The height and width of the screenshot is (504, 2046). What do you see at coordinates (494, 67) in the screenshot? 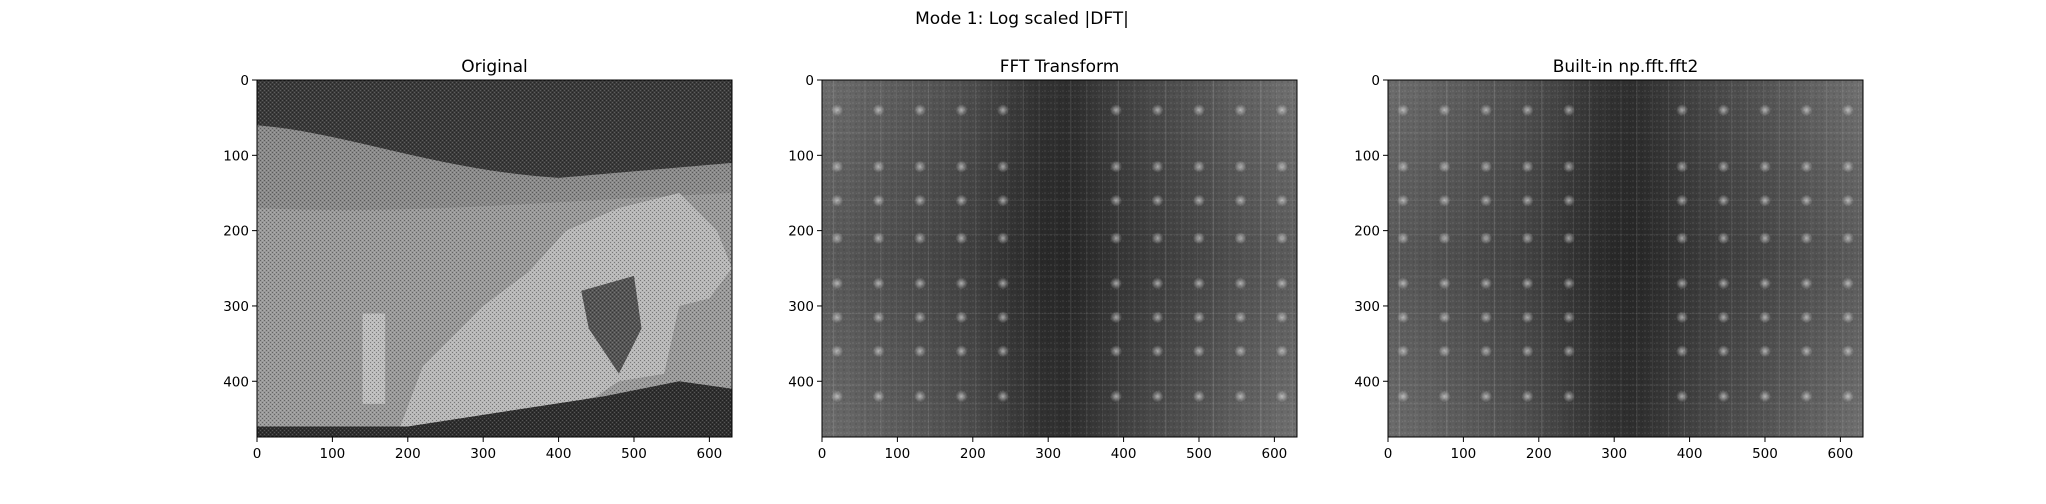
I see `panel-title: Original` at bounding box center [494, 67].